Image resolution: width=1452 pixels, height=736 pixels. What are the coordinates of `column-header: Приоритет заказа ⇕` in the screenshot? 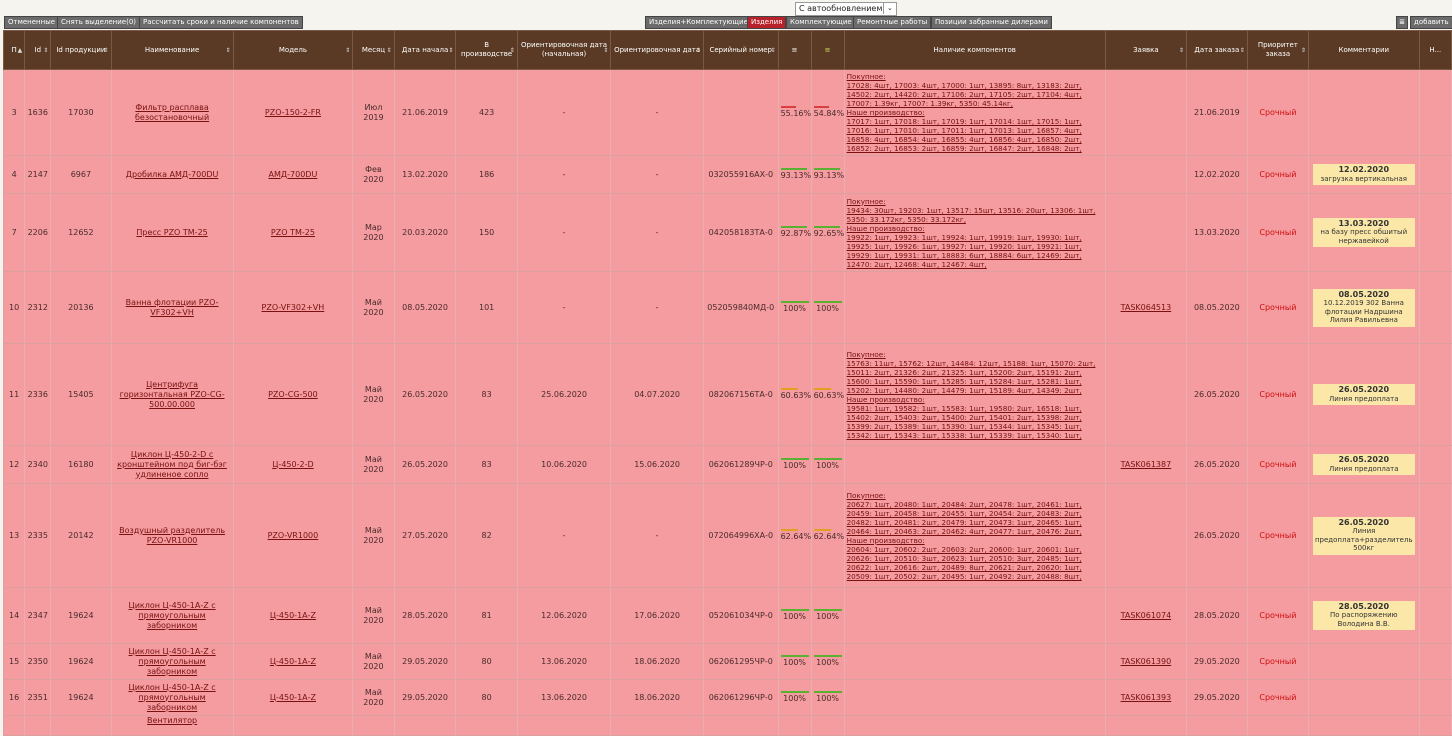 It's located at (1277, 50).